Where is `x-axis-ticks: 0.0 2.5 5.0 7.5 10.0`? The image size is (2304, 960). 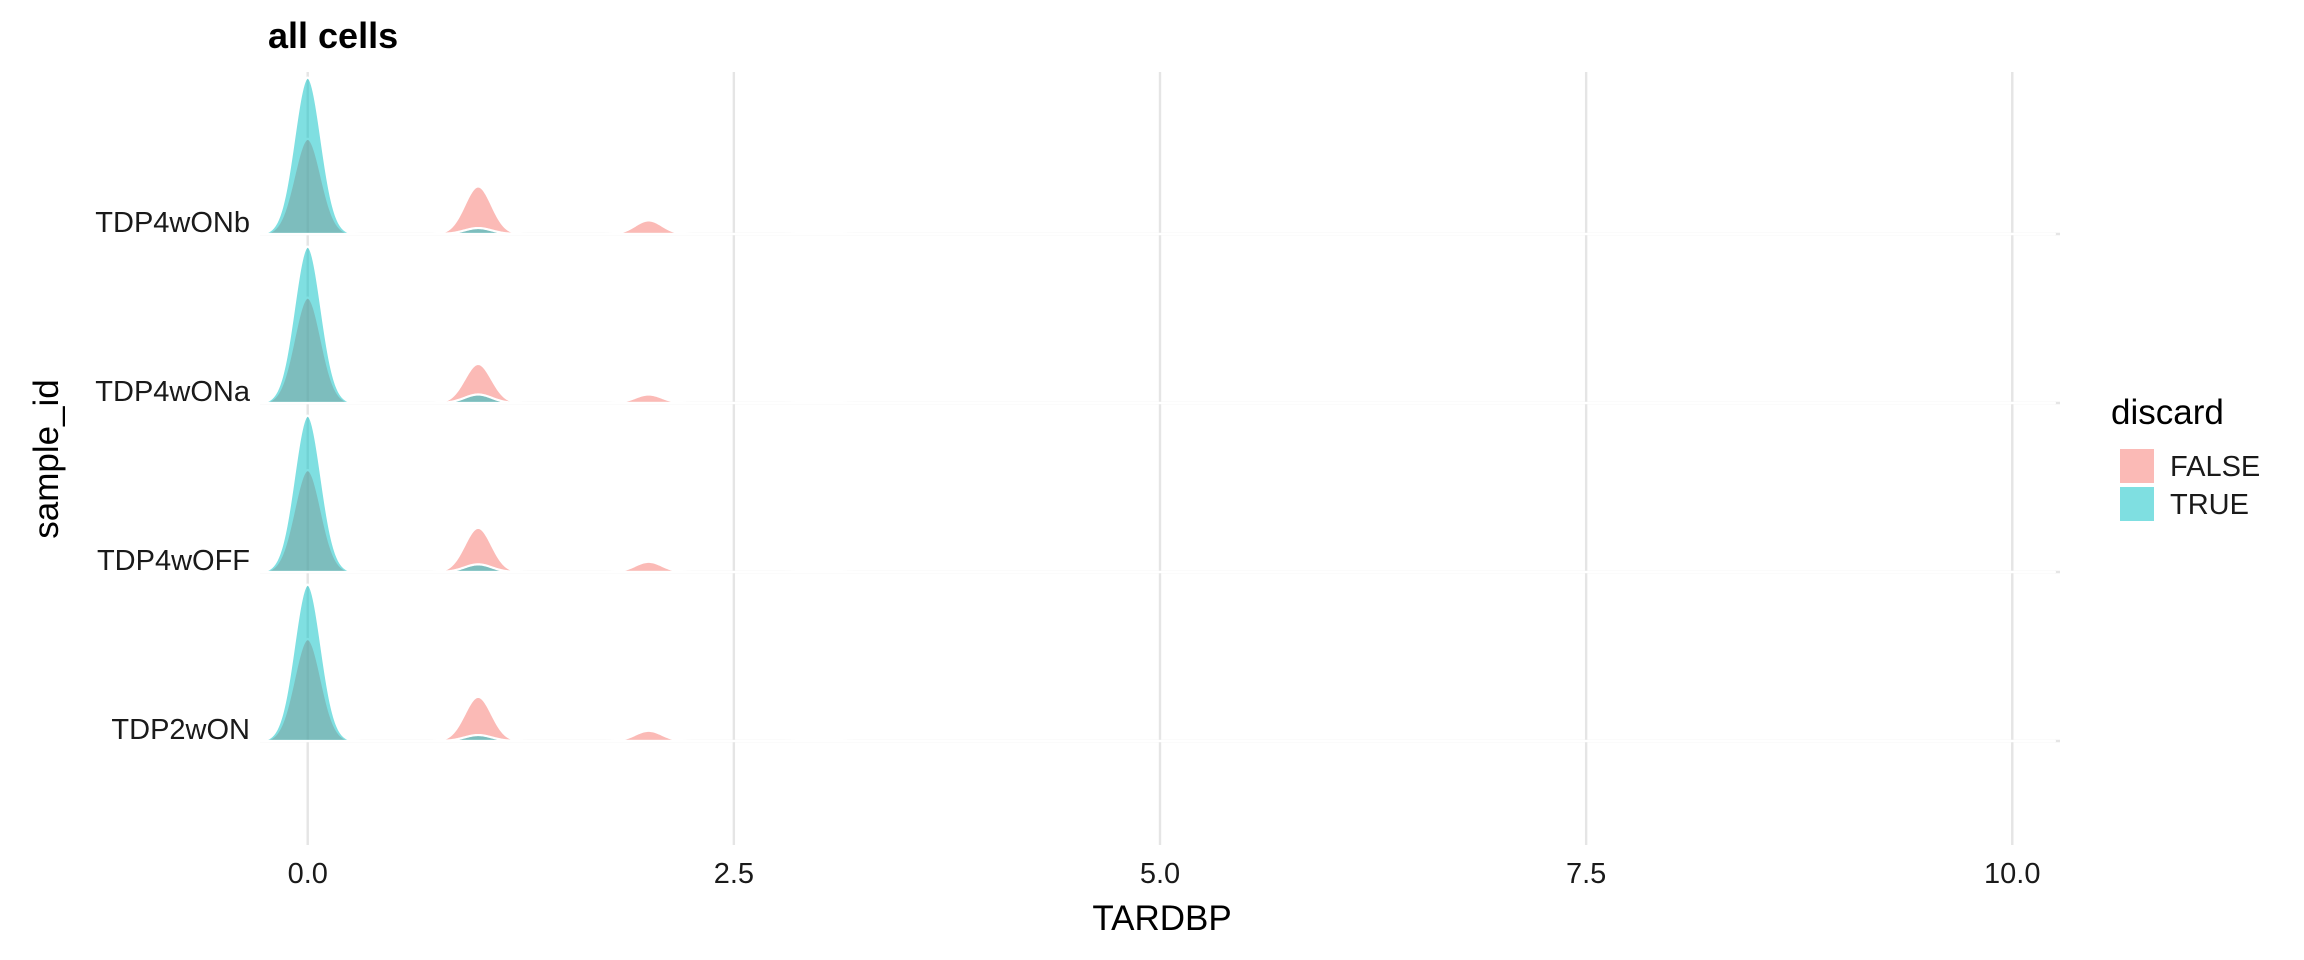
x-axis-ticks: 0.0 2.5 5.0 7.5 10.0 is located at coordinates (1164, 874).